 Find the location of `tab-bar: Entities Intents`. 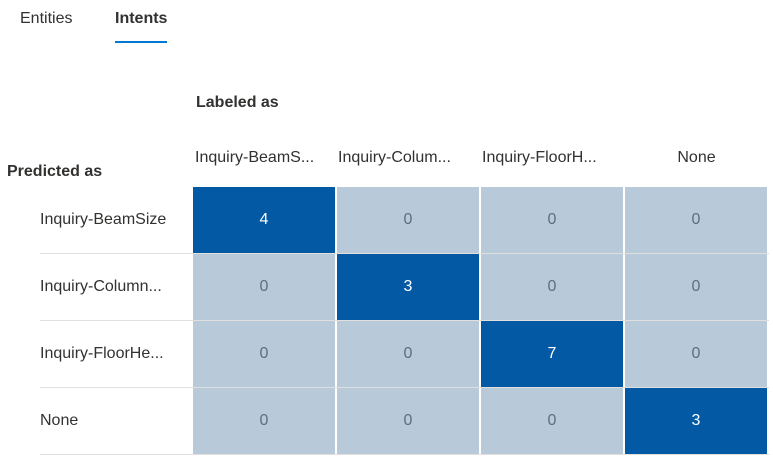

tab-bar: Entities Intents is located at coordinates (94, 24).